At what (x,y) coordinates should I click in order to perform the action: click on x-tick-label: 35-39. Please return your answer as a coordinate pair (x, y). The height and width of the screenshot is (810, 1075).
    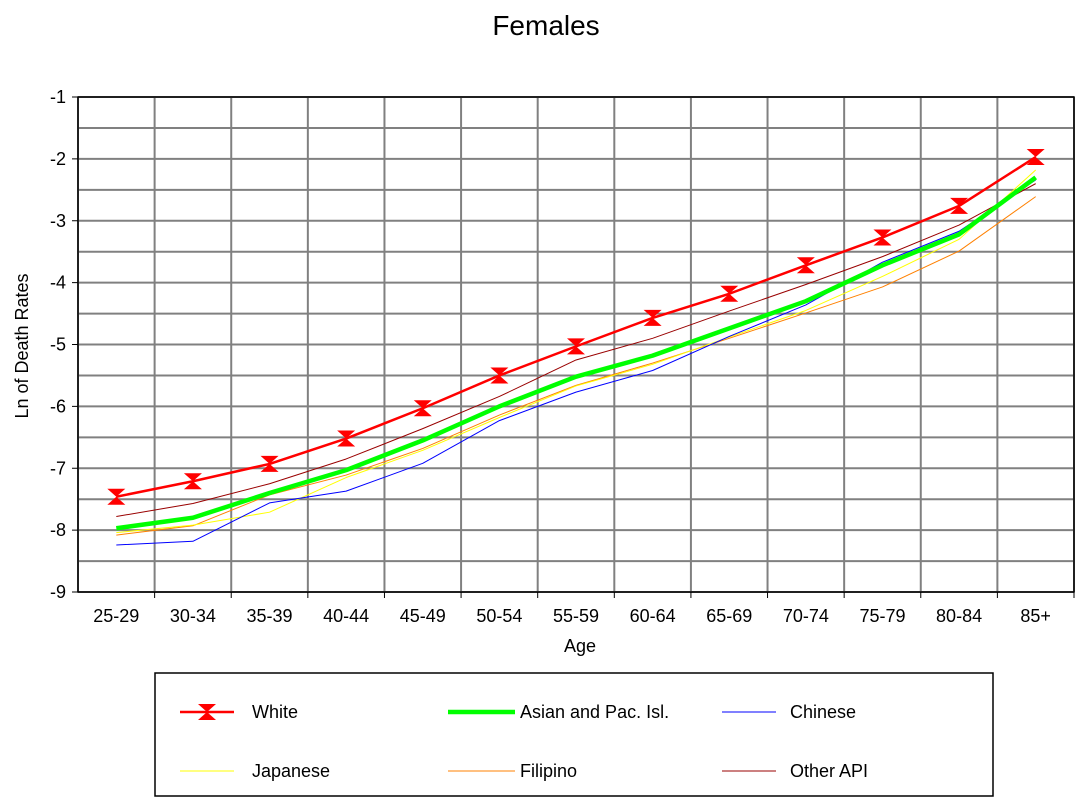
    Looking at the image, I should click on (270, 616).